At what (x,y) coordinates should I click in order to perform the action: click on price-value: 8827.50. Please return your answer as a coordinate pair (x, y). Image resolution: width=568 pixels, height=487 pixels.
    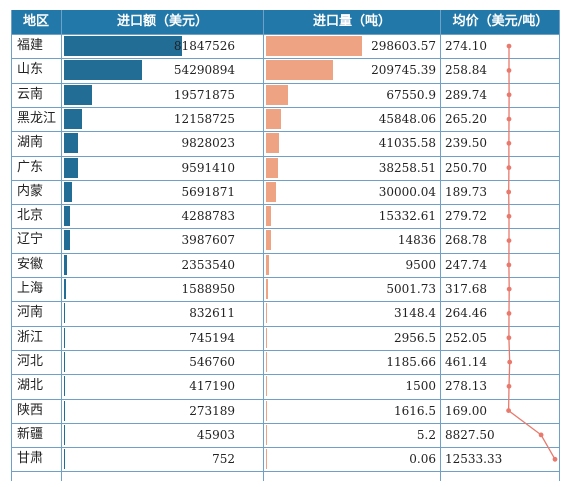
    Looking at the image, I should click on (470, 434).